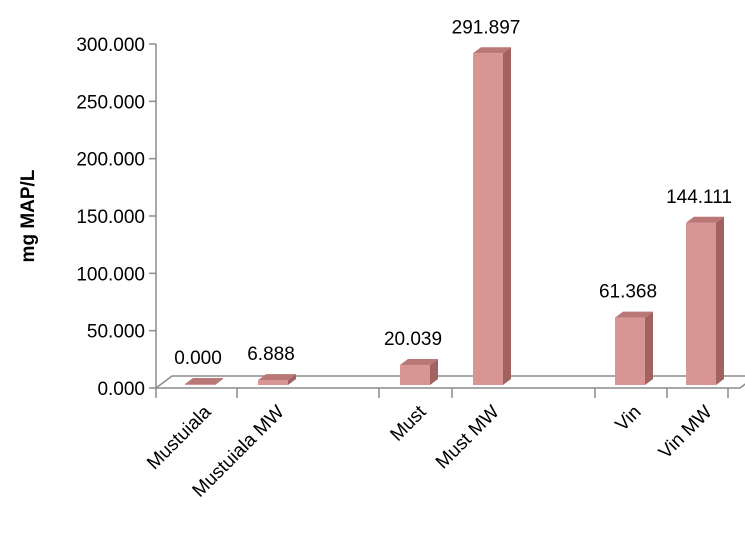 Image resolution: width=745 pixels, height=537 pixels. Describe the element at coordinates (409, 423) in the screenshot. I see `category-label: Must` at that location.